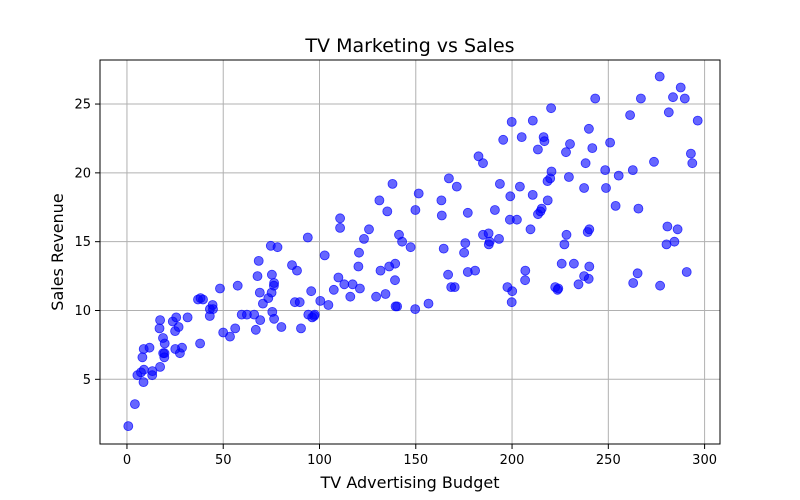 This screenshot has width=800, height=500. What do you see at coordinates (410, 482) in the screenshot?
I see `x-axis-label: TV Advertising Budget` at bounding box center [410, 482].